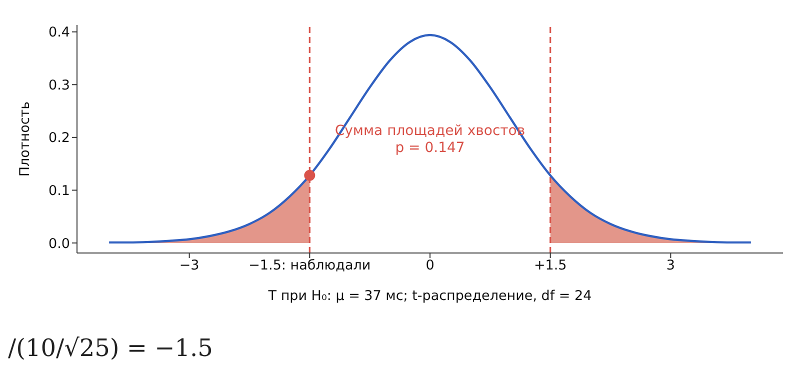  What do you see at coordinates (59, 244) in the screenshot?
I see `y-tick-label: 0.0` at bounding box center [59, 244].